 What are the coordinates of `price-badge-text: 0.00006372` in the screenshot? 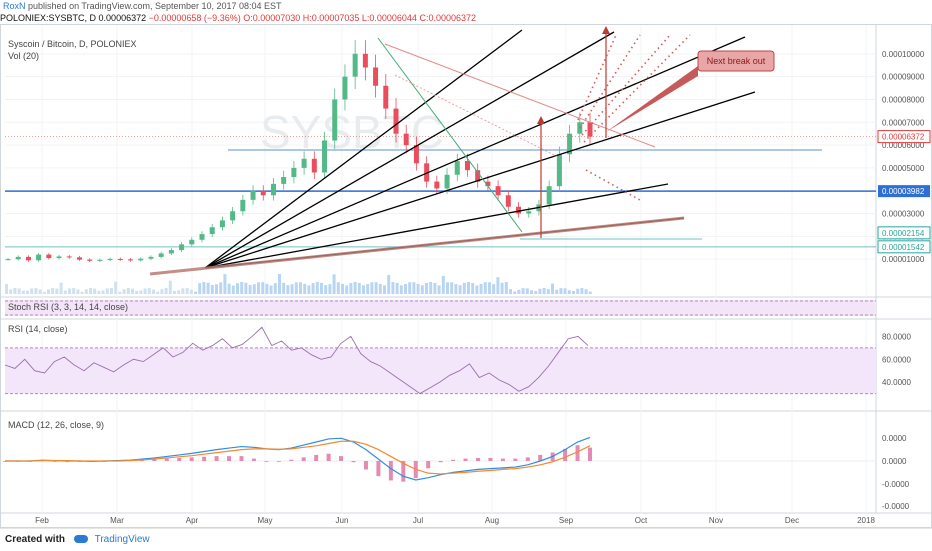 It's located at (903, 137).